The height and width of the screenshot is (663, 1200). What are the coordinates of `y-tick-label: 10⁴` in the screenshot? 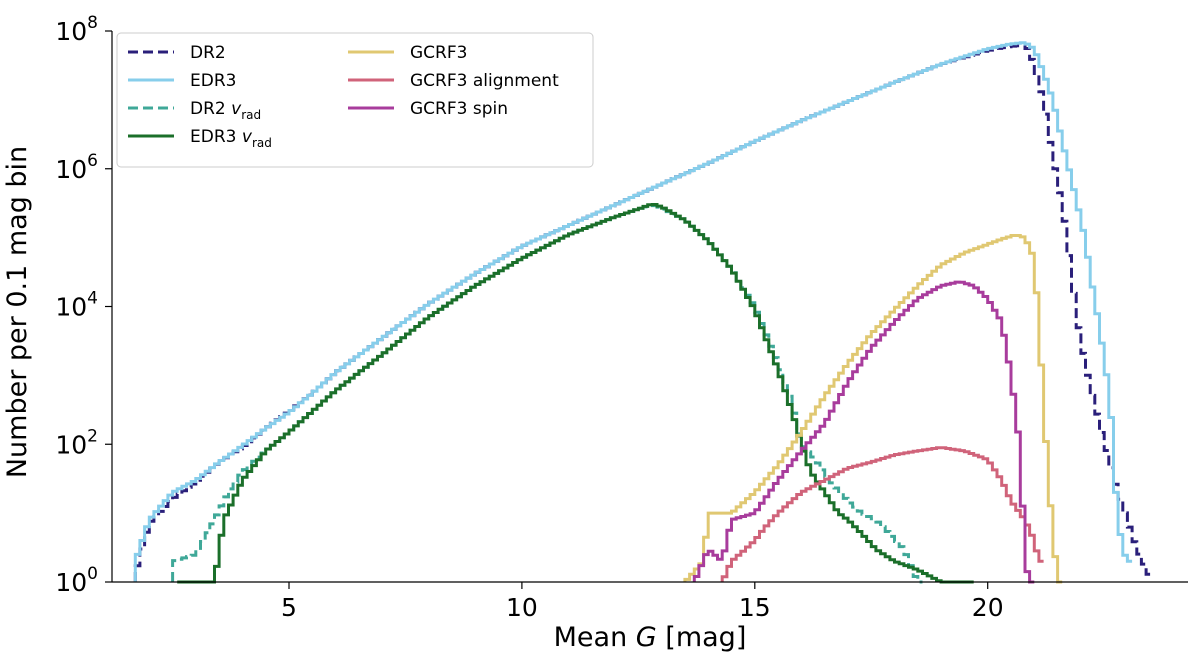 It's located at (76, 305).